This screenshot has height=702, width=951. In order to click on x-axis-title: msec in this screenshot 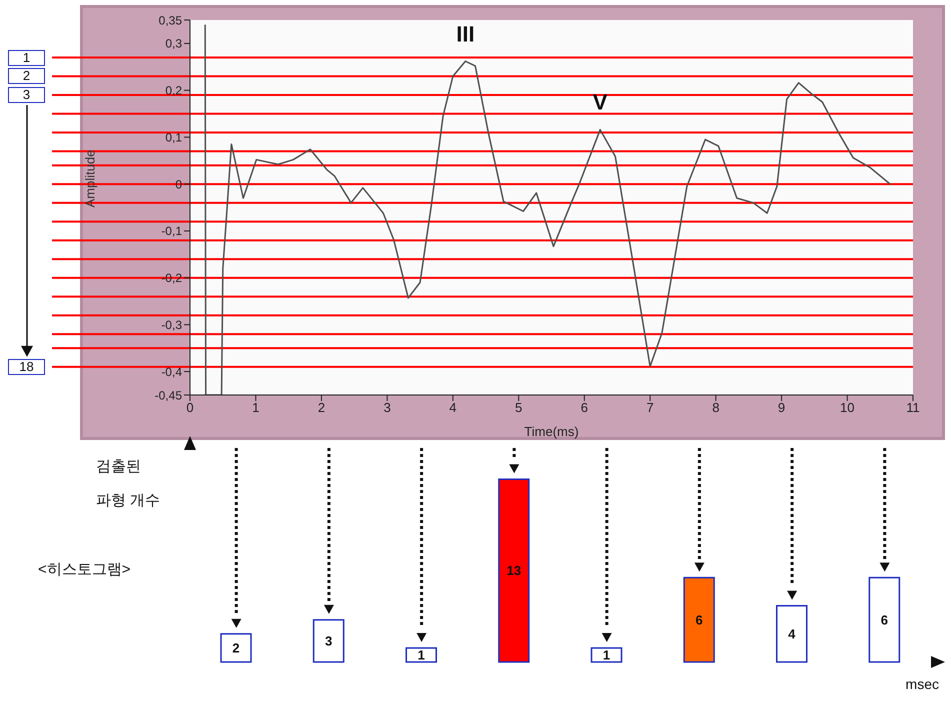, I will do `click(922, 684)`.